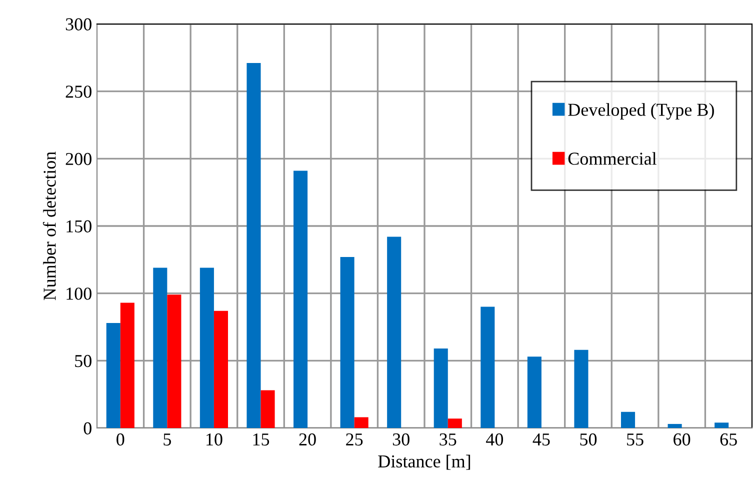 This screenshot has width=754, height=494. I want to click on x-tick-label: 45, so click(541, 440).